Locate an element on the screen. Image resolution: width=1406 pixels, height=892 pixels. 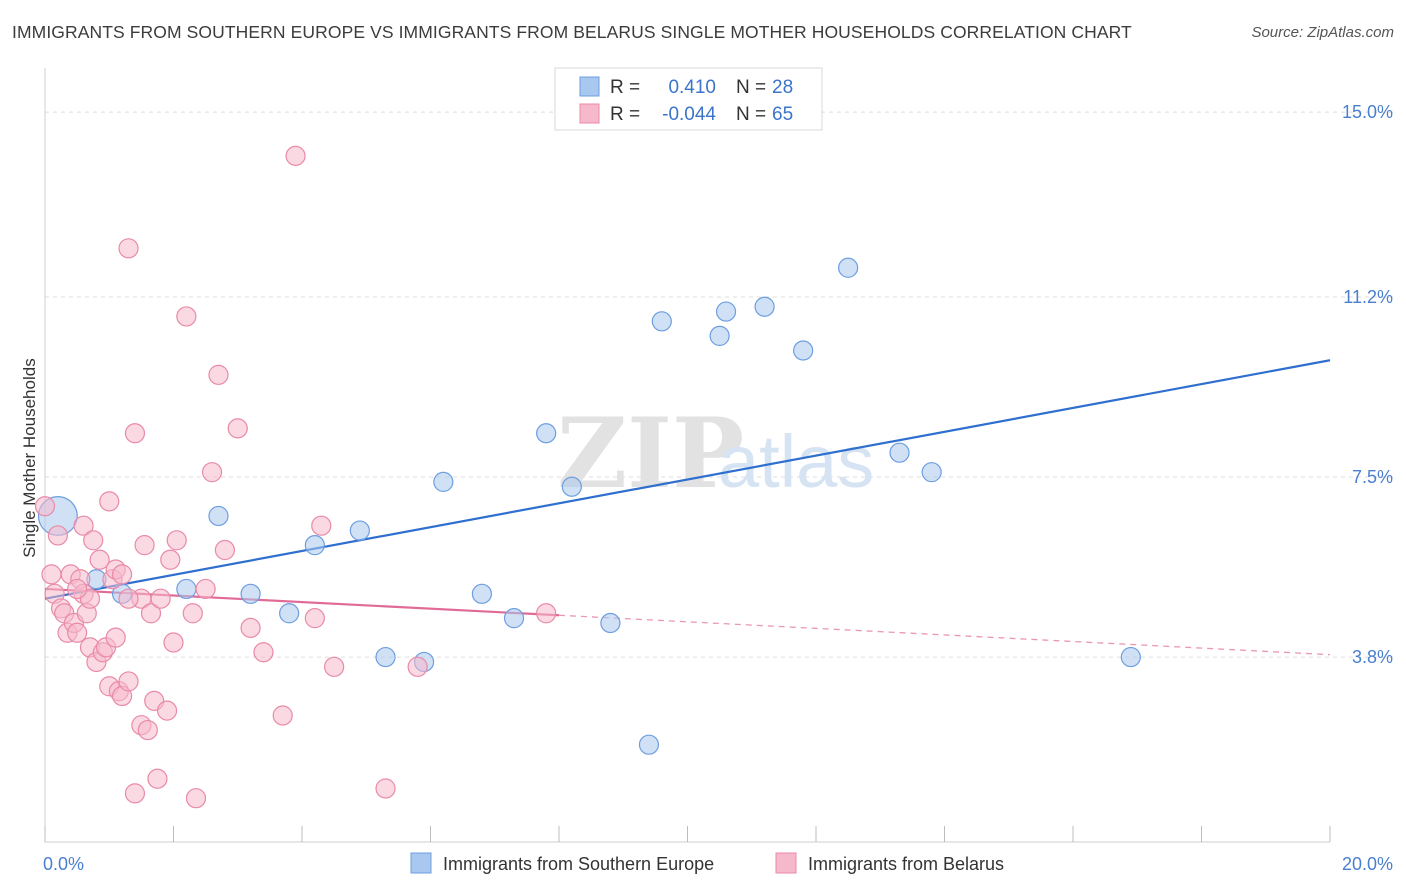
legend-n-value-1: 28 is located at coordinates (782, 87).